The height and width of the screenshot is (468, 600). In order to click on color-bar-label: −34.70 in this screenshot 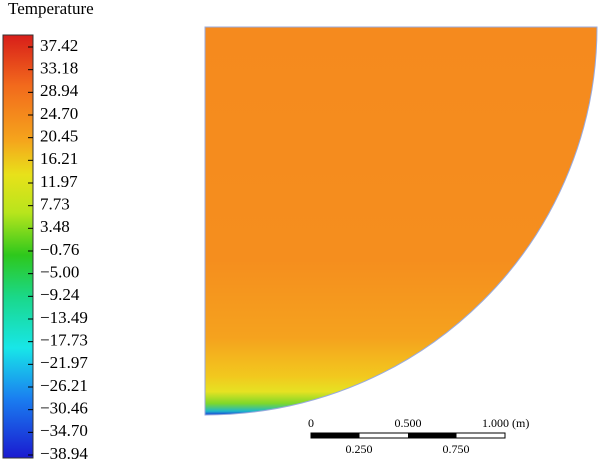, I will do `click(64, 430)`.